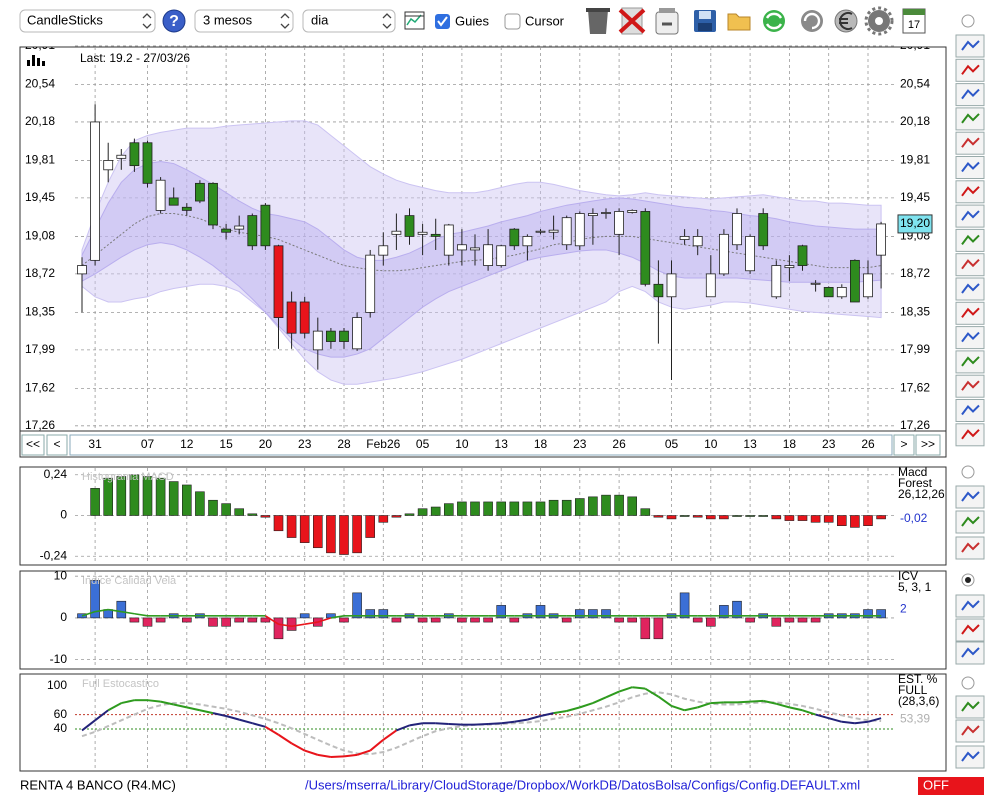  What do you see at coordinates (54, 555) in the screenshot?
I see `y-tick-label: -0,24` at bounding box center [54, 555].